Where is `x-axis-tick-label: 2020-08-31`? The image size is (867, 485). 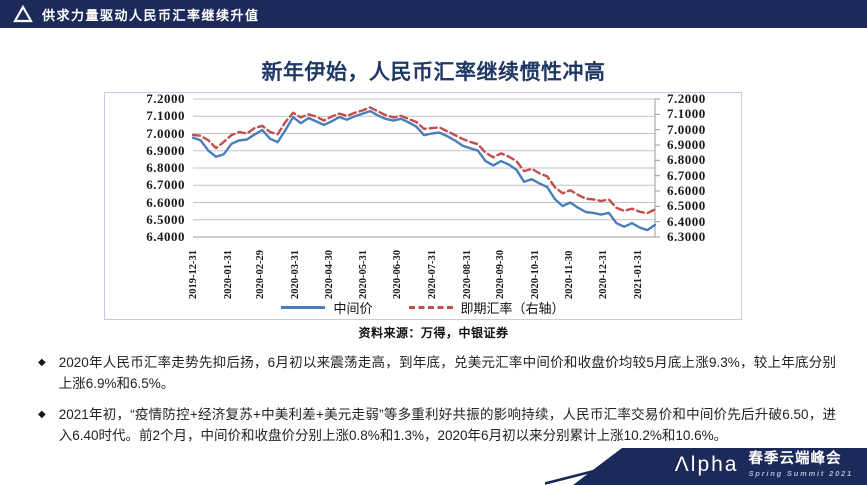
x-axis-tick-label: 2020-08-31 is located at coordinates (467, 274).